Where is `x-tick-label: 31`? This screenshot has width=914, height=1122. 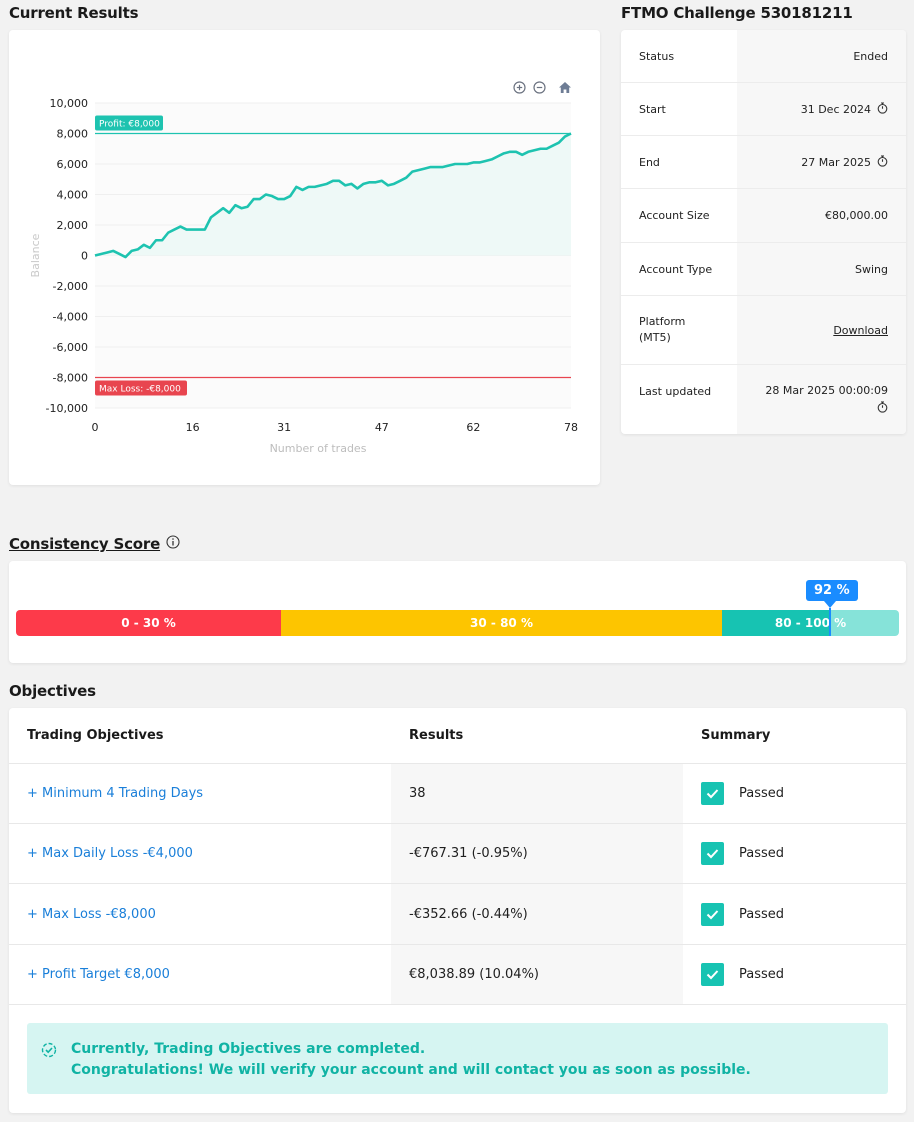
x-tick-label: 31 is located at coordinates (284, 427).